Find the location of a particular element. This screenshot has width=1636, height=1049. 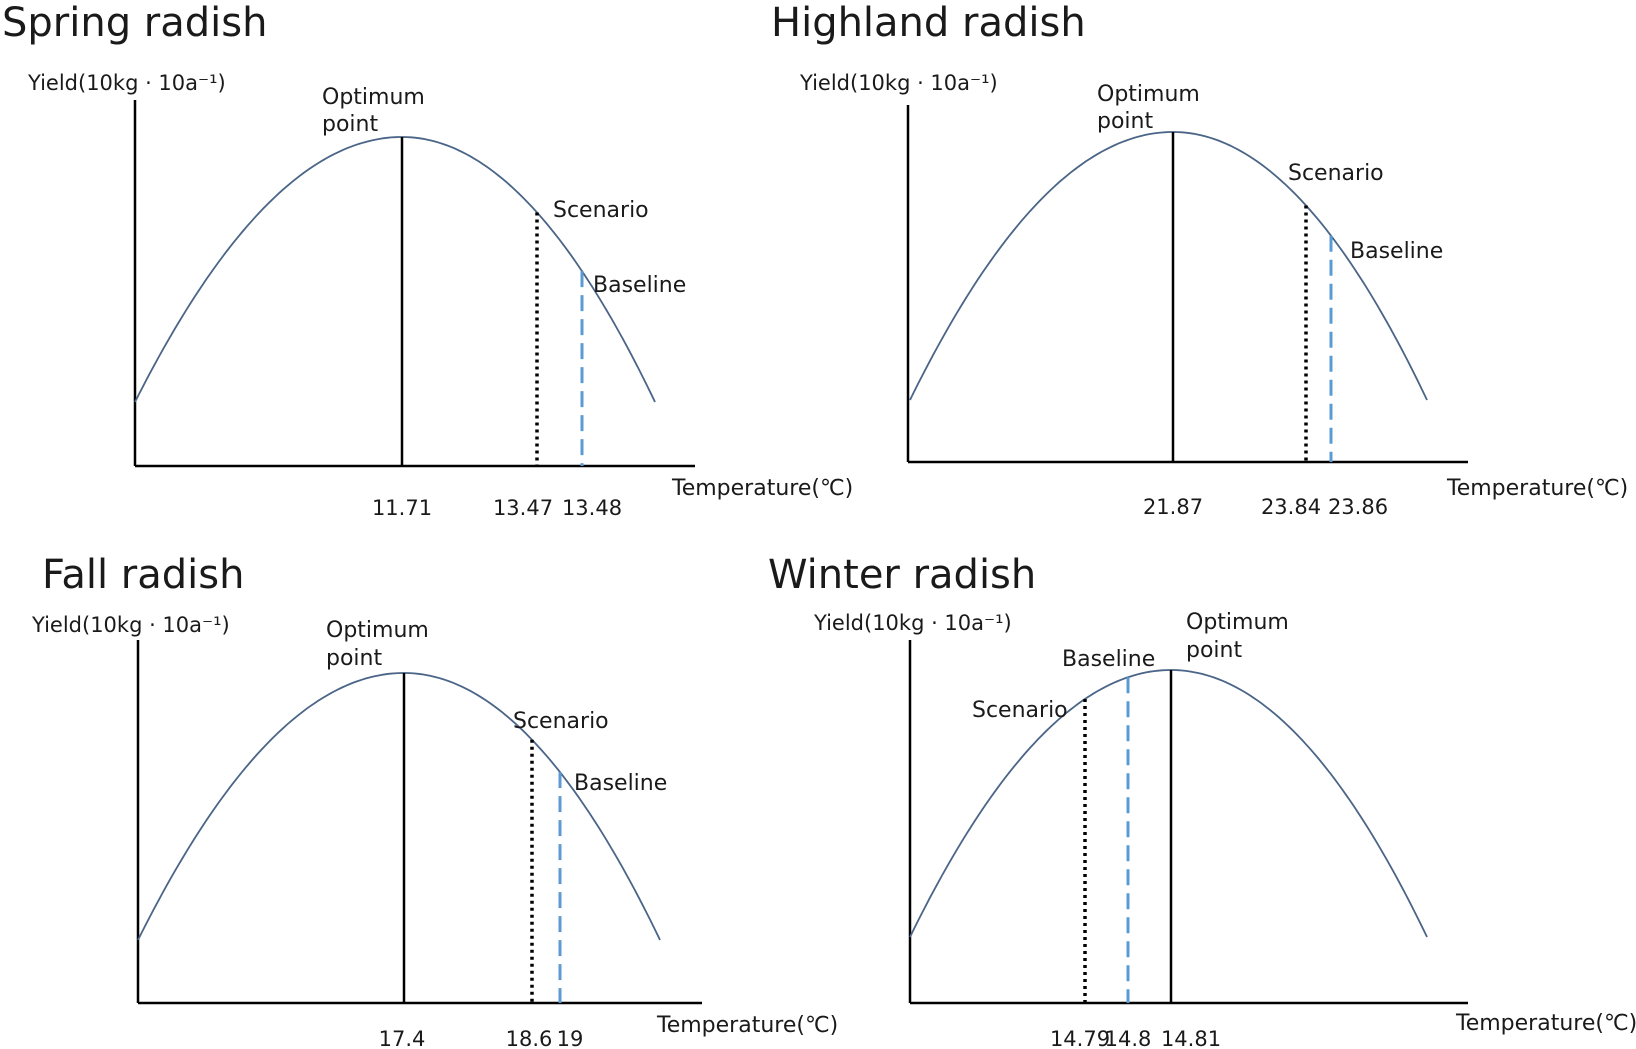

scenario-tick-label: 13.47 is located at coordinates (523, 508).